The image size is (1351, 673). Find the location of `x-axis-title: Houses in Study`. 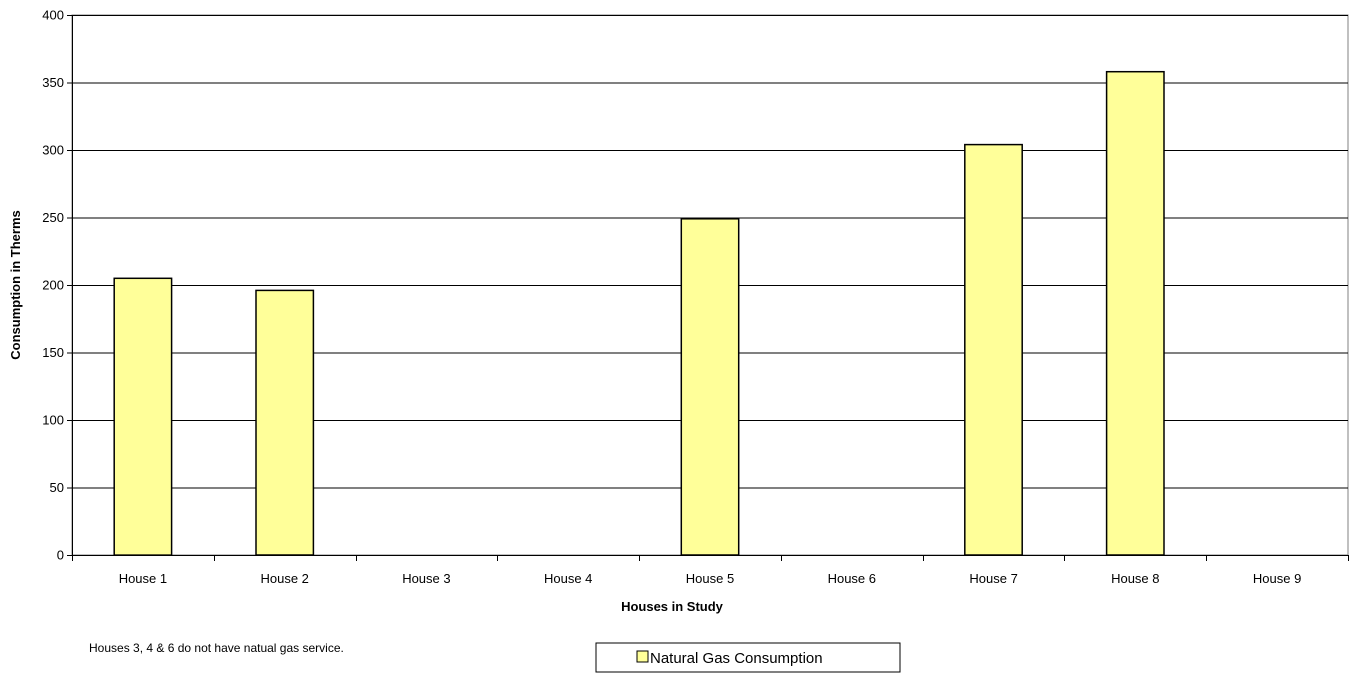

x-axis-title: Houses in Study is located at coordinates (672, 606).